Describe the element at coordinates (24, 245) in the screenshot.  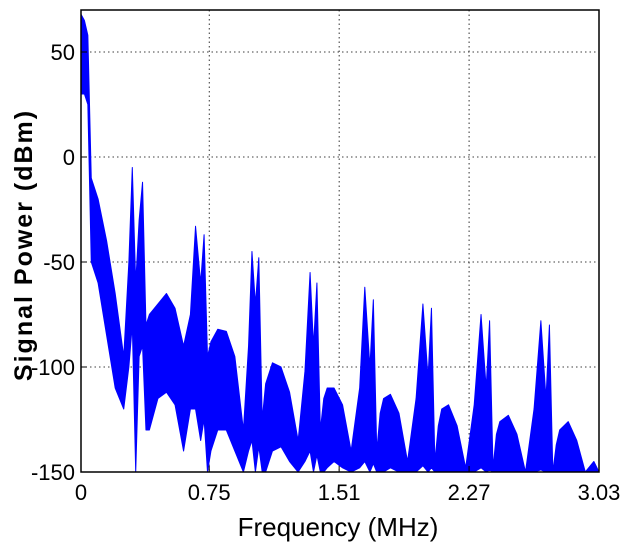
I see `y-axis-label: Signal Power (dBm)` at that location.